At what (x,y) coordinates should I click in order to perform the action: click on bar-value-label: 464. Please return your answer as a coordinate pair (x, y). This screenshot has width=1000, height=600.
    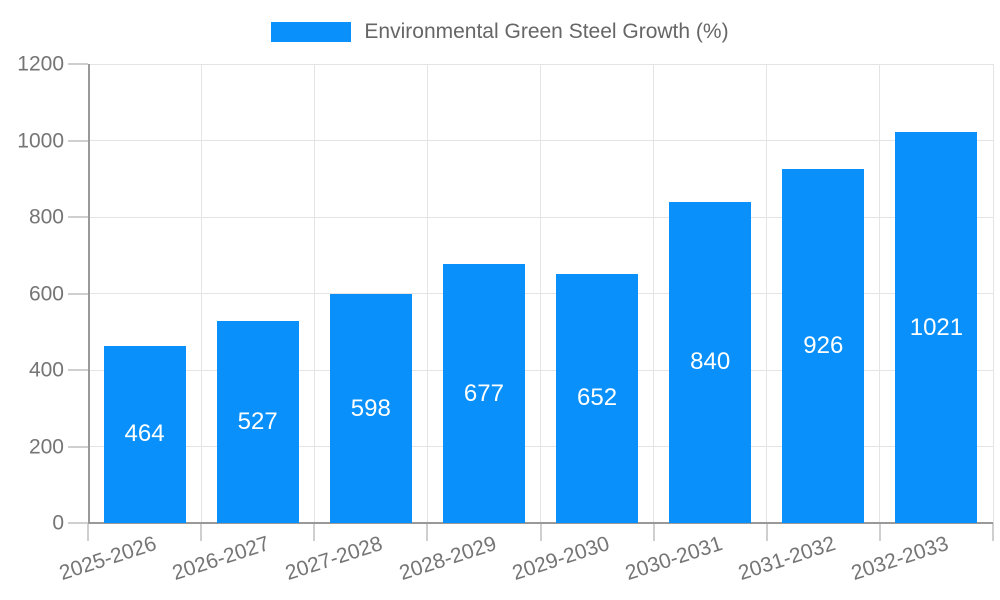
    Looking at the image, I should click on (144, 434).